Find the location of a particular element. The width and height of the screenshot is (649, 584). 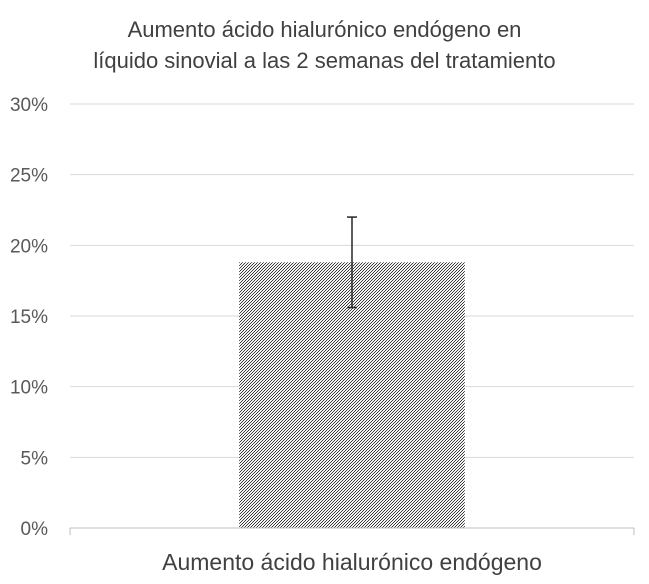

y-tick-label-5: 5% is located at coordinates (35, 458).